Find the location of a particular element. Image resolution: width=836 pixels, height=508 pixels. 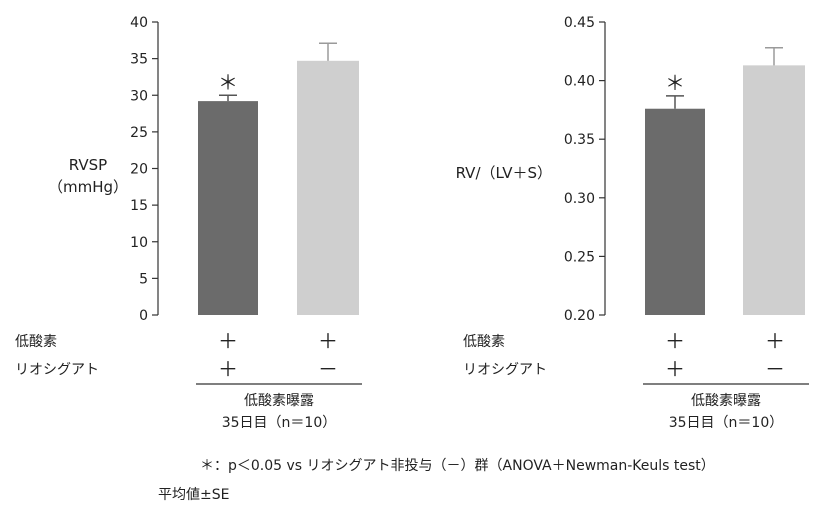

y-tick-label: 30 is located at coordinates (139, 96).